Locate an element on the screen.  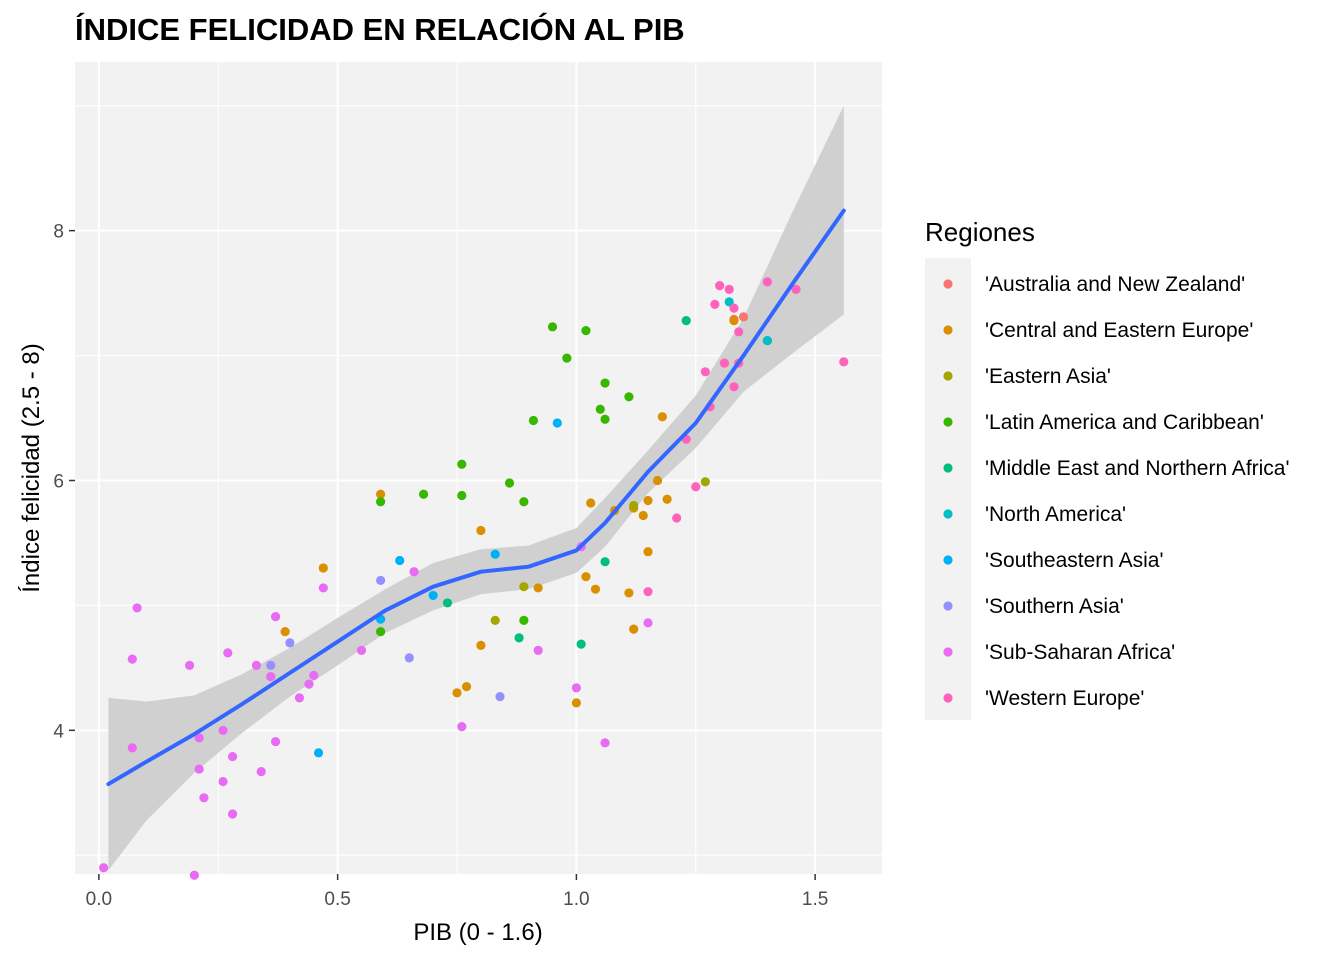
legend-label: 'Australia and New Zealand' is located at coordinates (1115, 284).